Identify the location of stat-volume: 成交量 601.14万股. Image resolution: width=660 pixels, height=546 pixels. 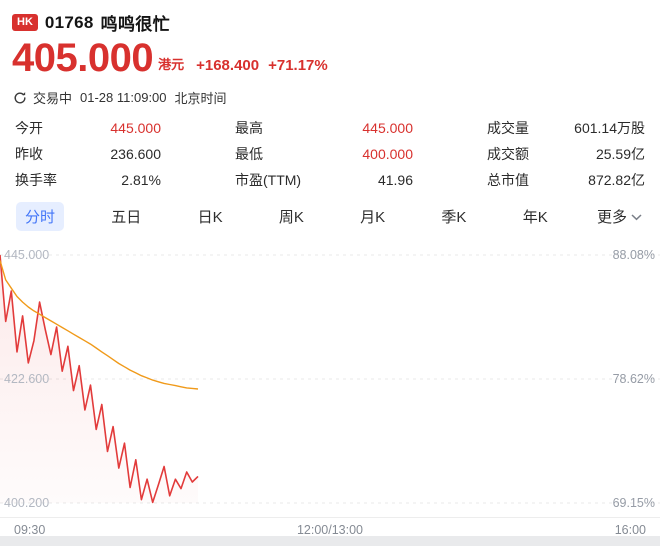
(566, 128).